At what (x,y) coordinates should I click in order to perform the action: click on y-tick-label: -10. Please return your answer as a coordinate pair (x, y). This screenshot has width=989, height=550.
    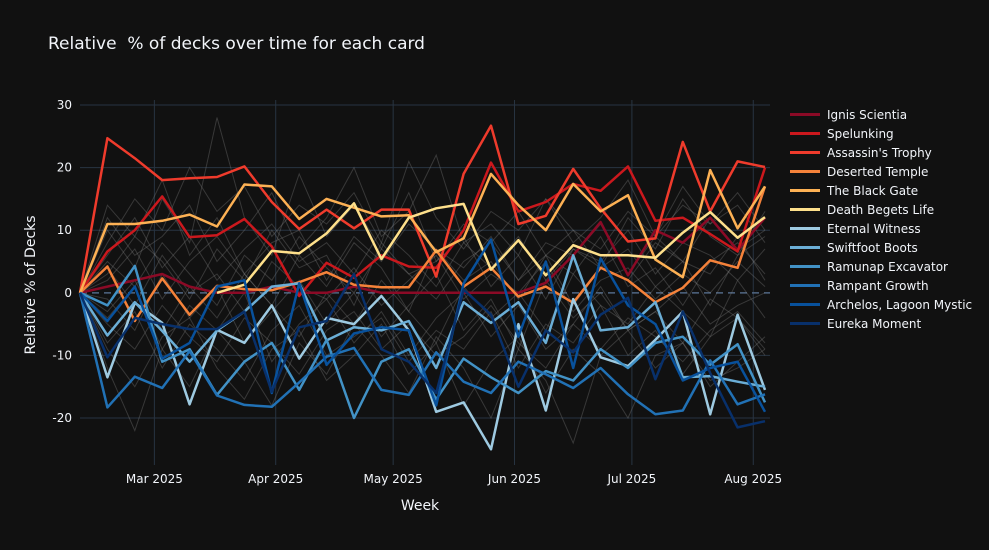
    Looking at the image, I should click on (62, 355).